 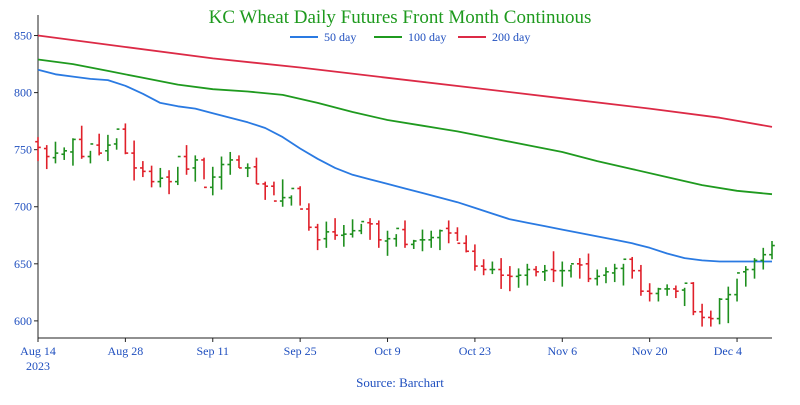 I want to click on x-tick-label: Oct 9, so click(x=387, y=351).